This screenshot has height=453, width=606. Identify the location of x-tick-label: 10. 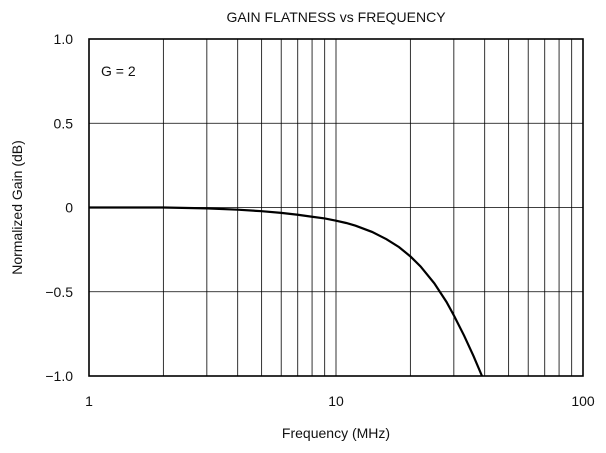
(336, 401).